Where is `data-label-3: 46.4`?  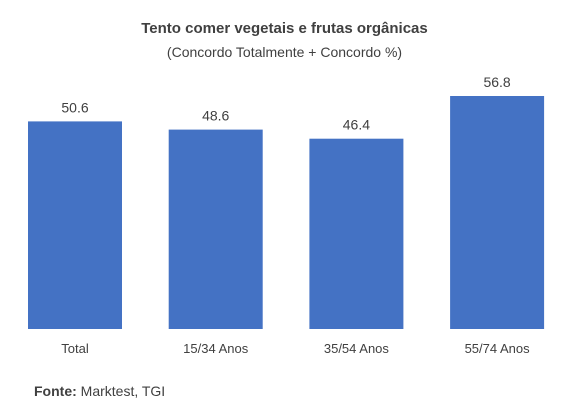 data-label-3: 46.4 is located at coordinates (356, 125).